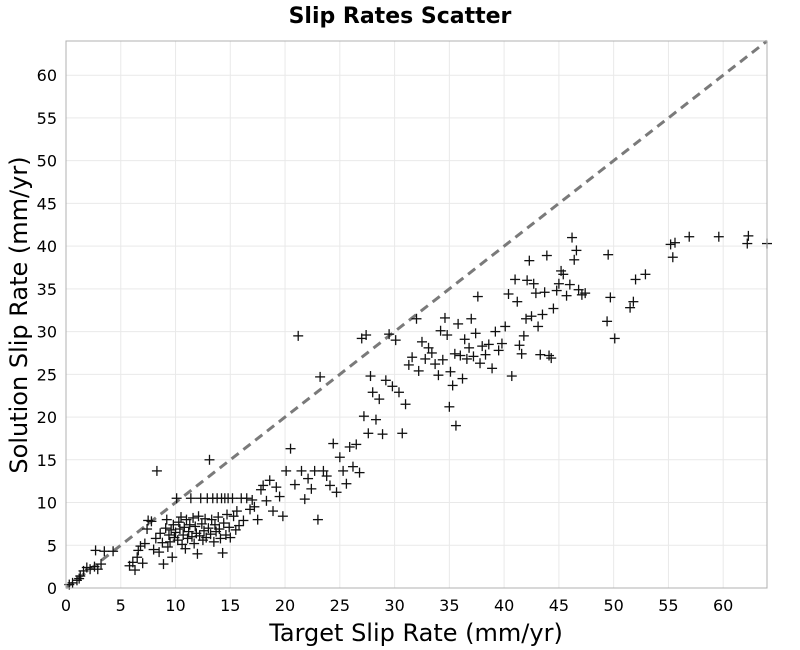  Describe the element at coordinates (175, 605) in the screenshot. I see `x-tick-label: 10` at that location.